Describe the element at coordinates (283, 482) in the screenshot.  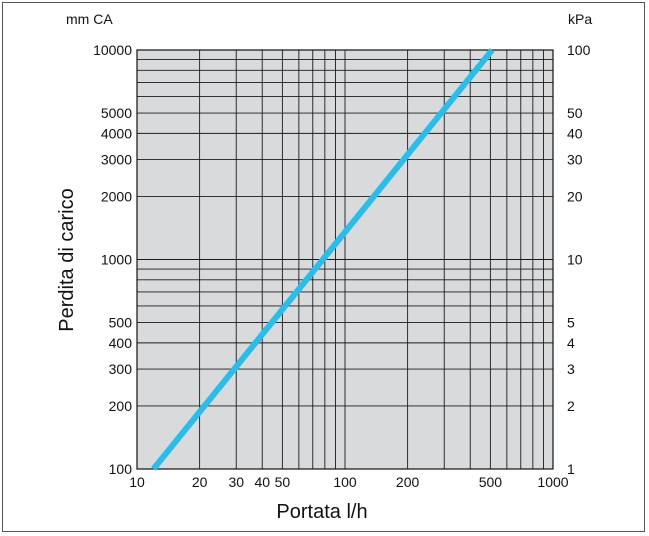
I see `x-tick-label: 50` at that location.